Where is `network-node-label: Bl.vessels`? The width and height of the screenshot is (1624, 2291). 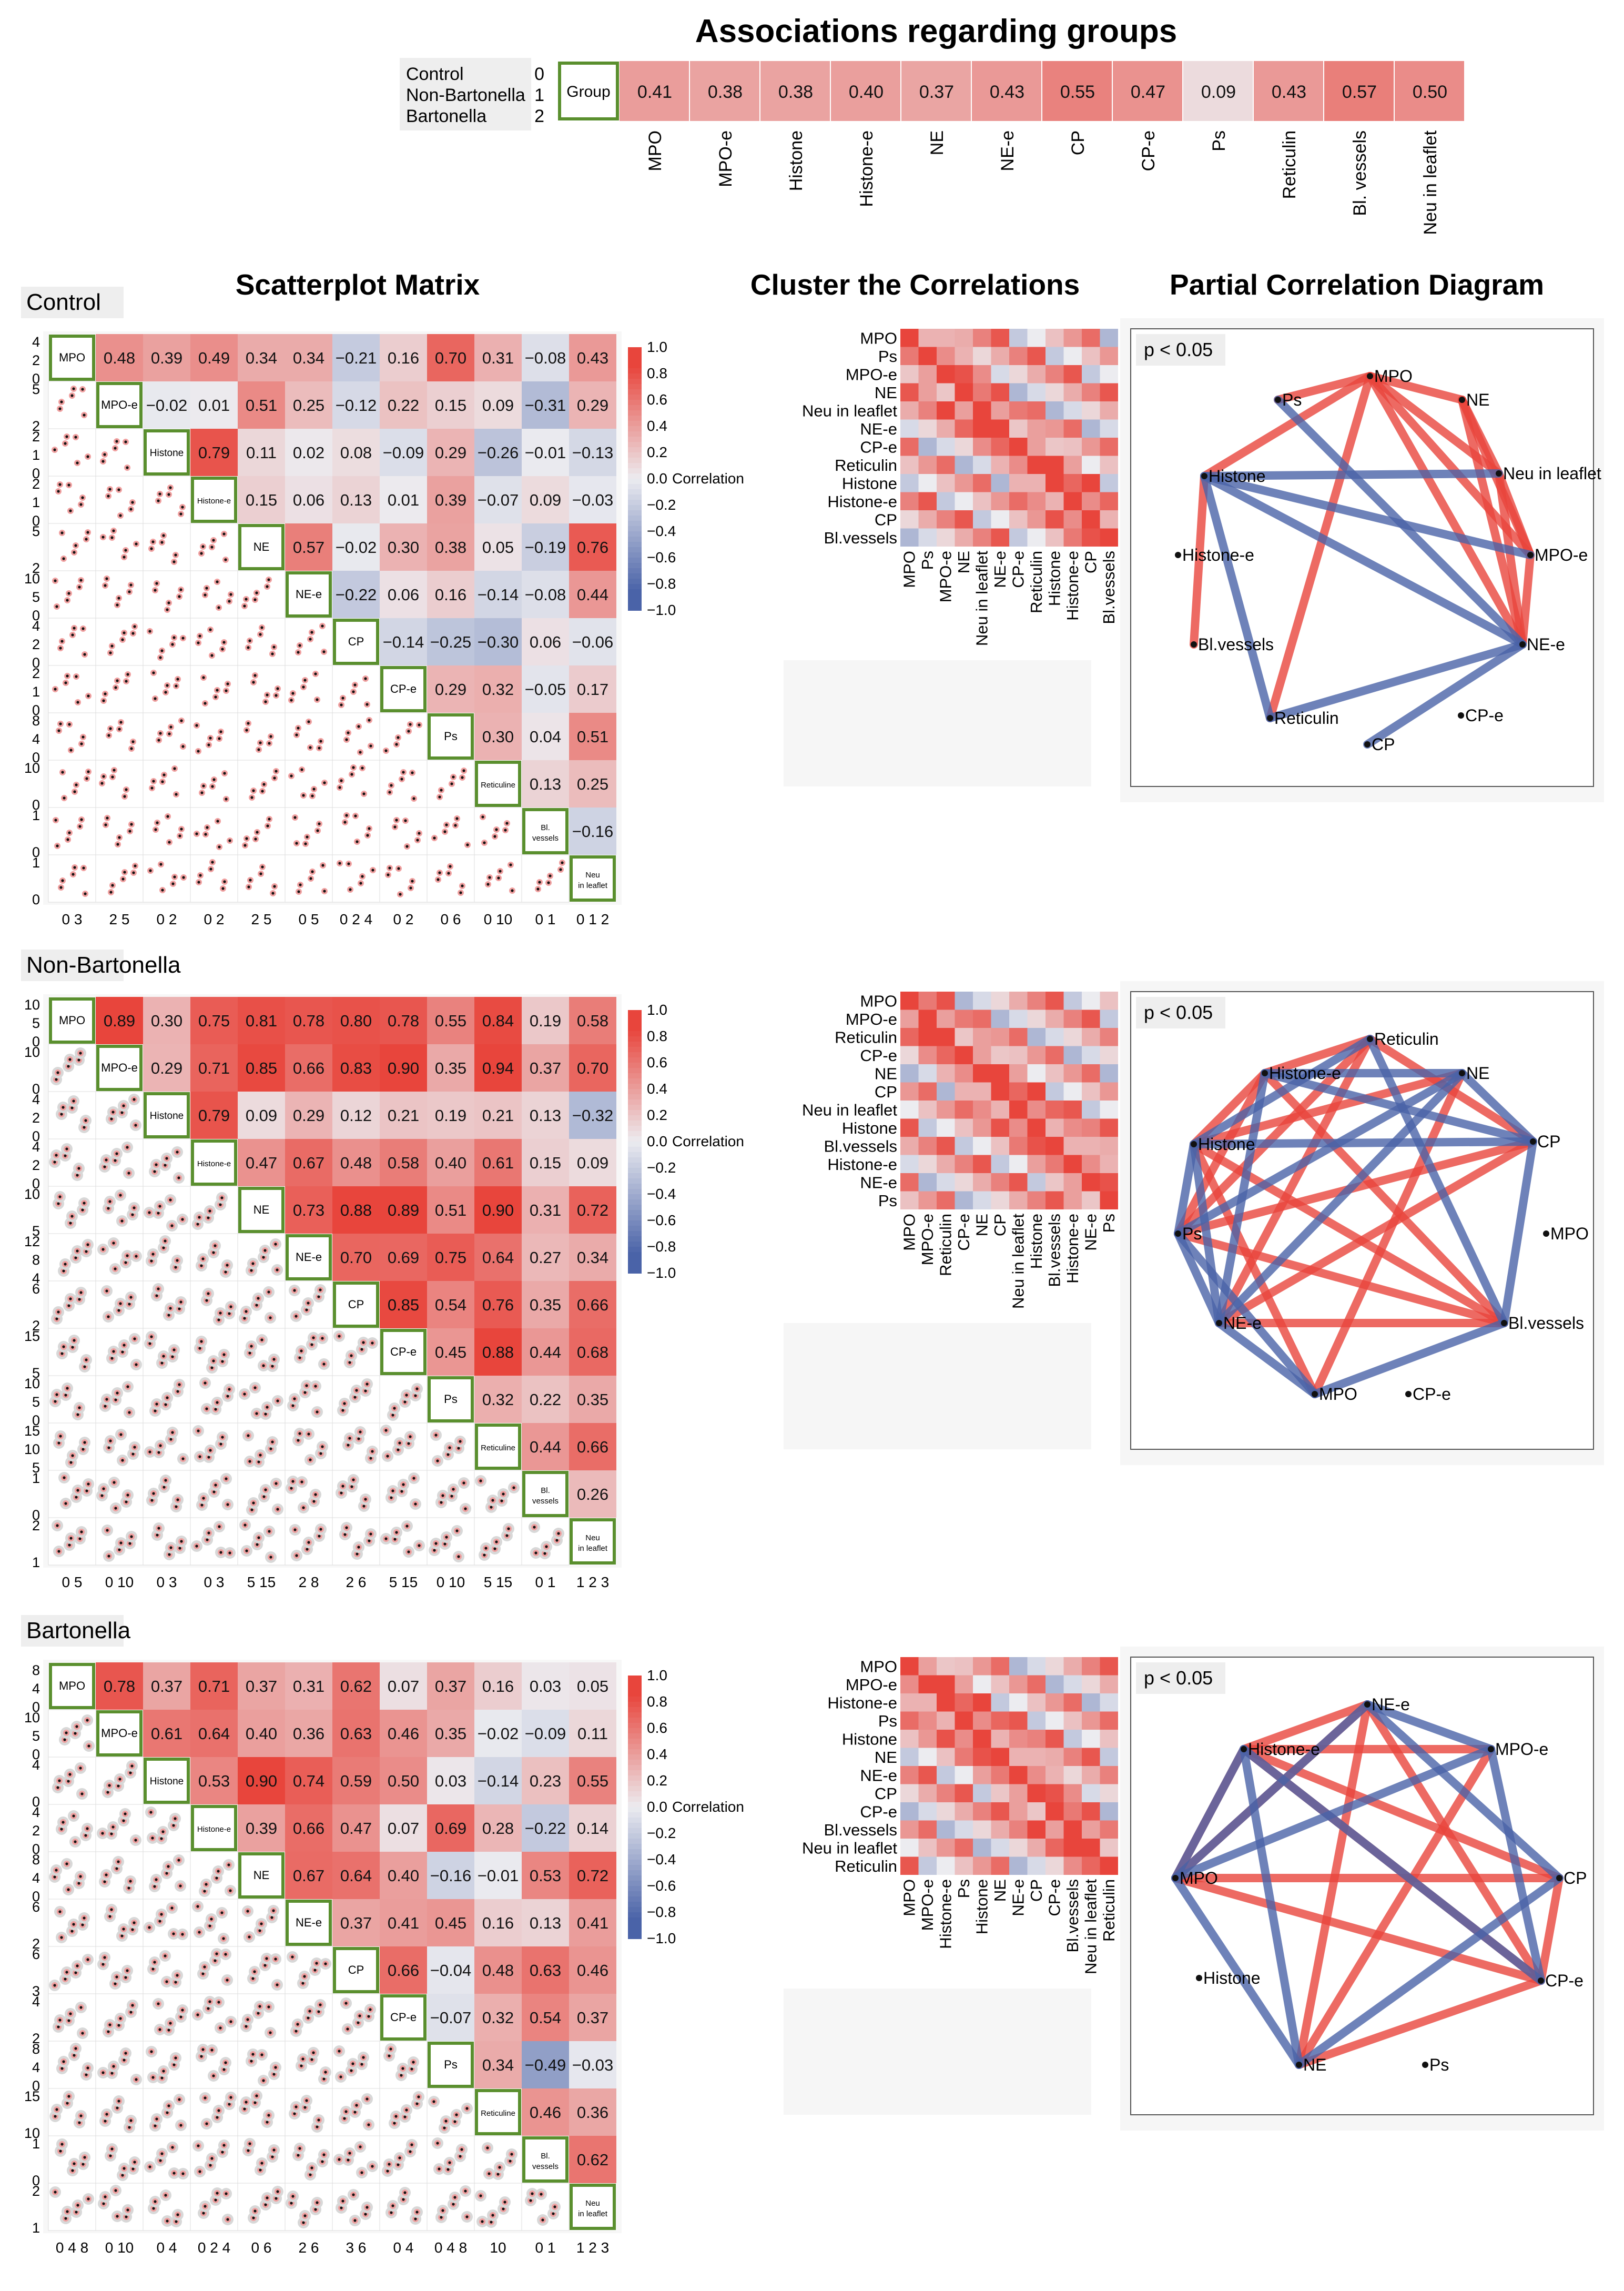 network-node-label: Bl.vessels is located at coordinates (1236, 644).